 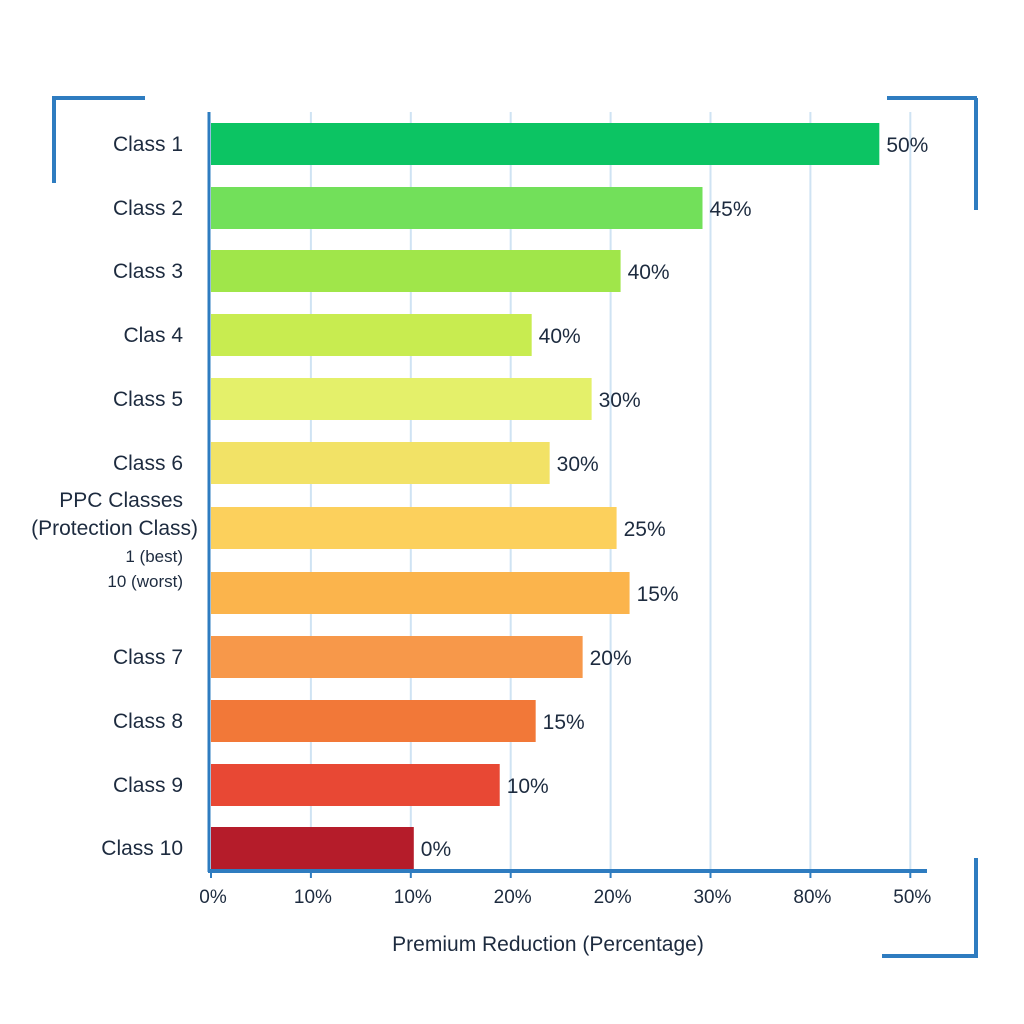 What do you see at coordinates (148, 657) in the screenshot?
I see `category-label: Class 7` at bounding box center [148, 657].